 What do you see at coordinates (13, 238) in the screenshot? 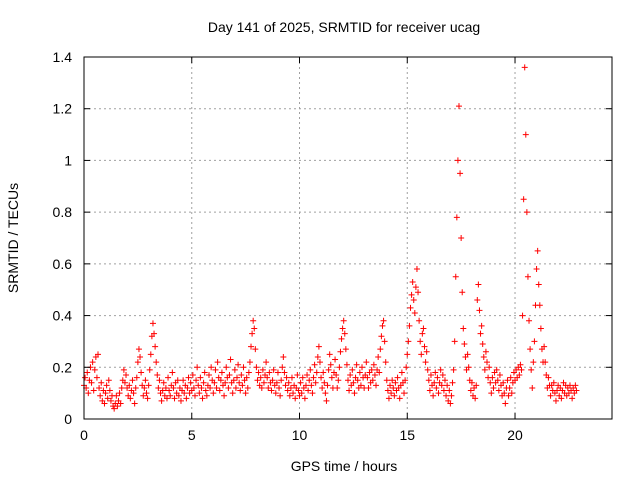
I see `y-axis-label: SRMTID / TECUs` at bounding box center [13, 238].